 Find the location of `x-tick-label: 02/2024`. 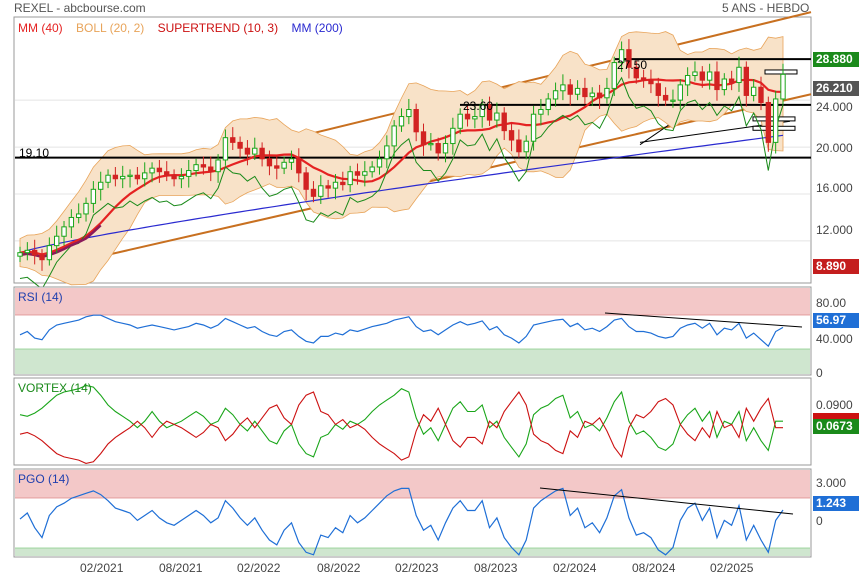

x-tick-label: 02/2024 is located at coordinates (575, 568).